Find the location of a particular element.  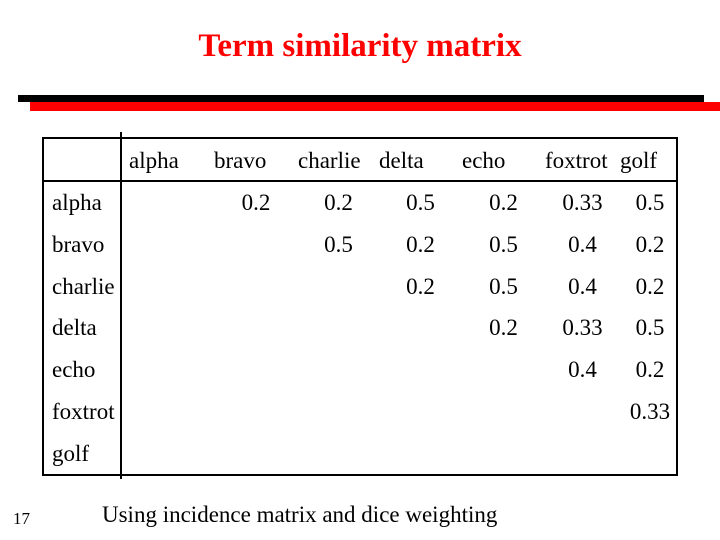

table-column-header-divider is located at coordinates (360, 181).